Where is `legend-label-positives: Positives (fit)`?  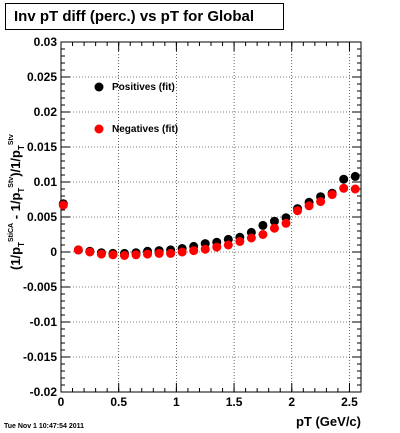
legend-label-positives: Positives (fit) is located at coordinates (143, 87).